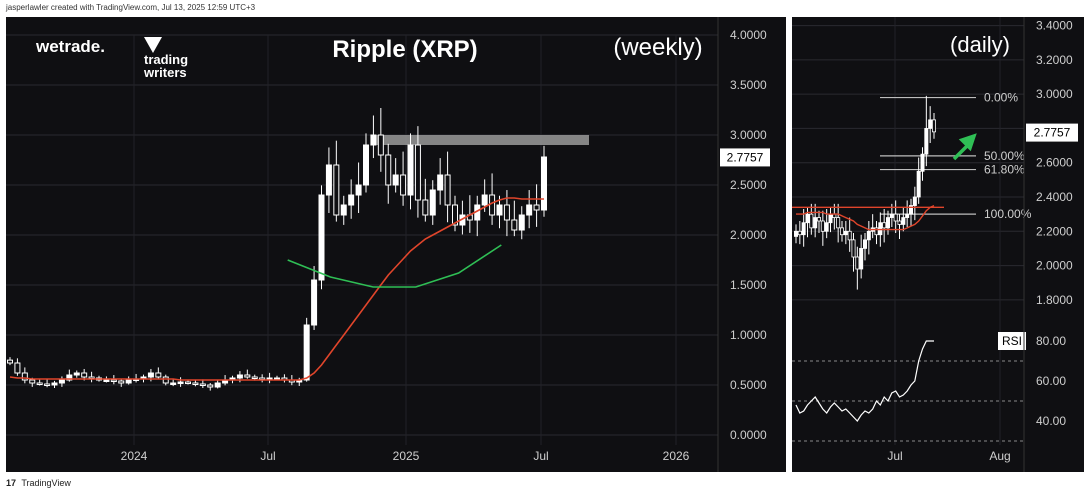 This screenshot has height=490, width=1084. I want to click on wetrade-logo: wetrade., so click(70, 47).